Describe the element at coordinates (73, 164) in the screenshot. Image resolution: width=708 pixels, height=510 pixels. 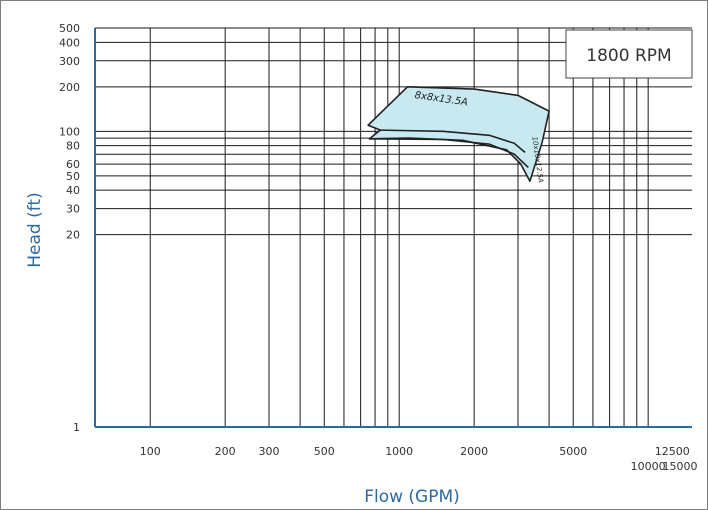
I see `y-tick-label: 60` at that location.